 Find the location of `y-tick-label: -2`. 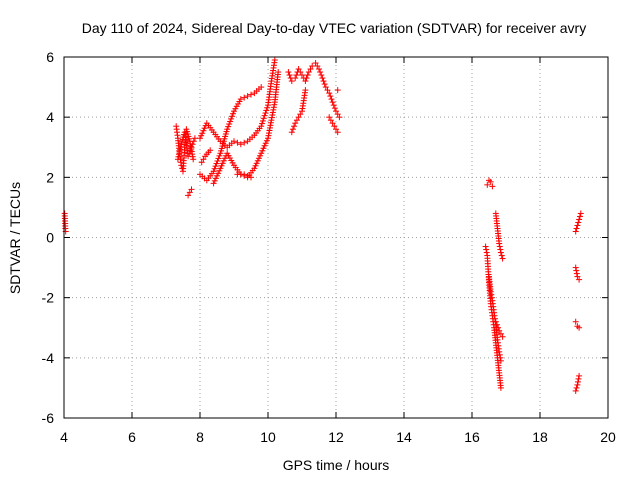

y-tick-label: -2 is located at coordinates (48, 298).